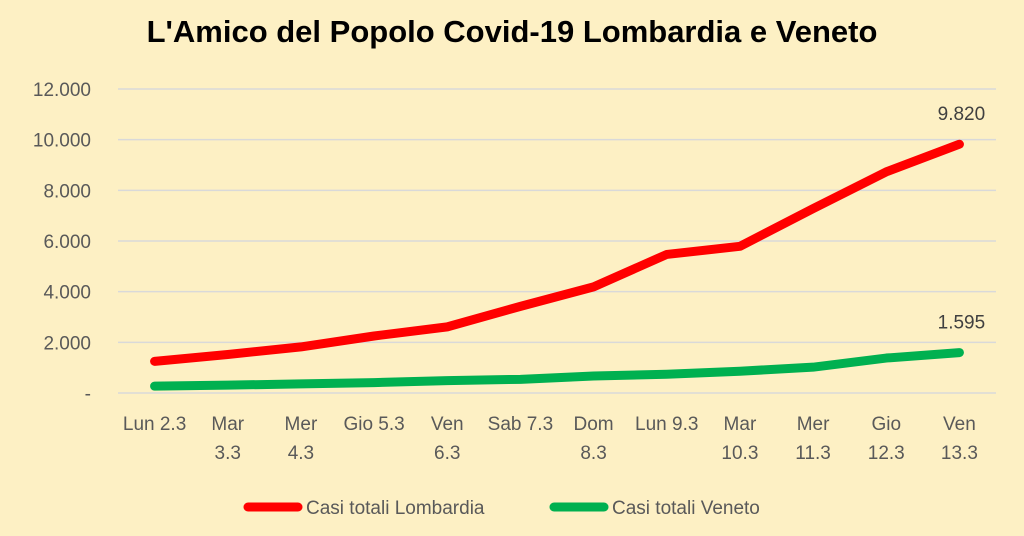 This screenshot has width=1024, height=536. Describe the element at coordinates (67, 343) in the screenshot. I see `y-tick-label: 2.000` at that location.